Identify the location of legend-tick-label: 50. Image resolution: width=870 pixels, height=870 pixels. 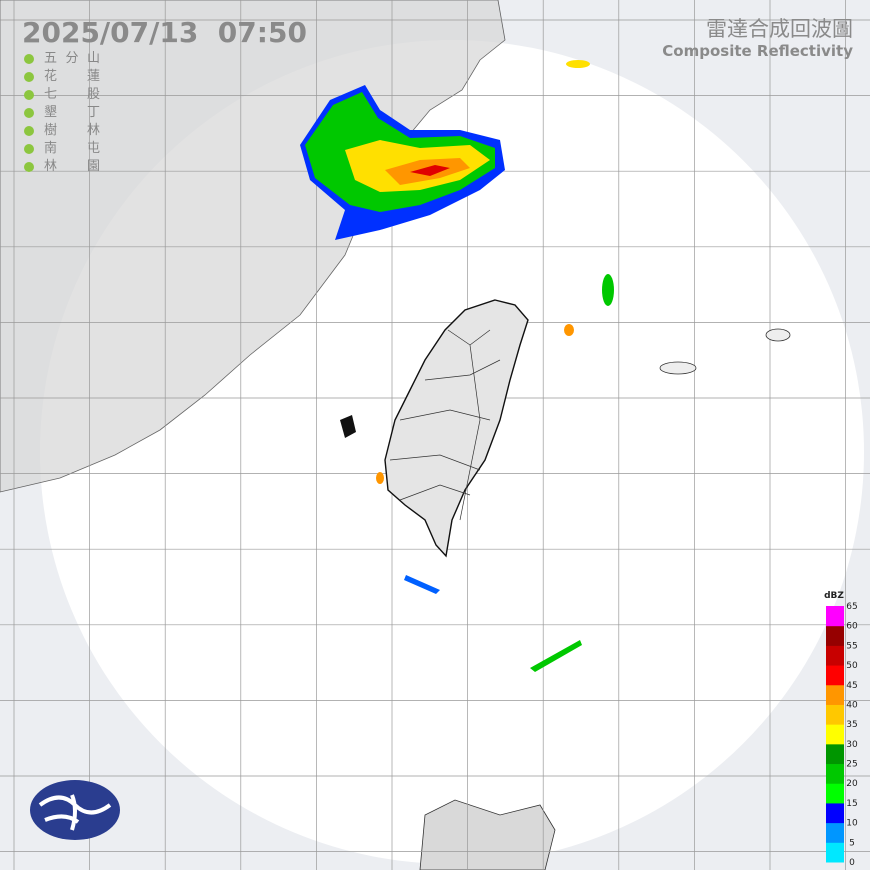
(852, 666).